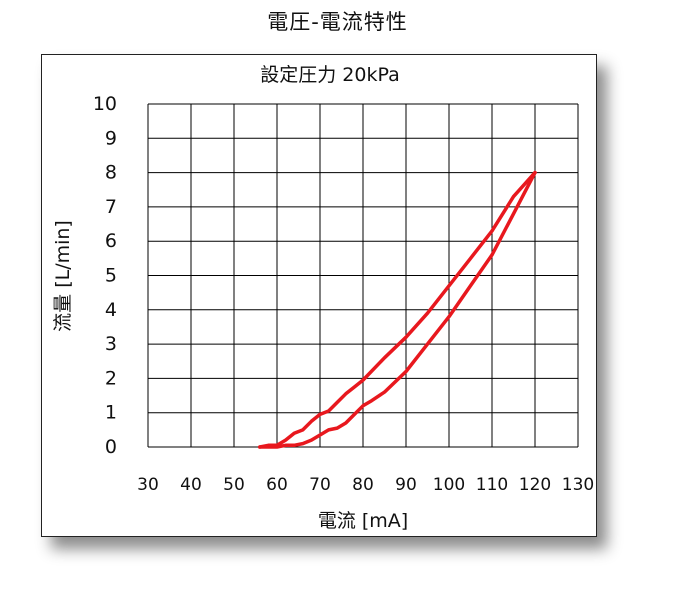  What do you see at coordinates (111, 276) in the screenshot?
I see `y-tick-label: 5` at bounding box center [111, 276].